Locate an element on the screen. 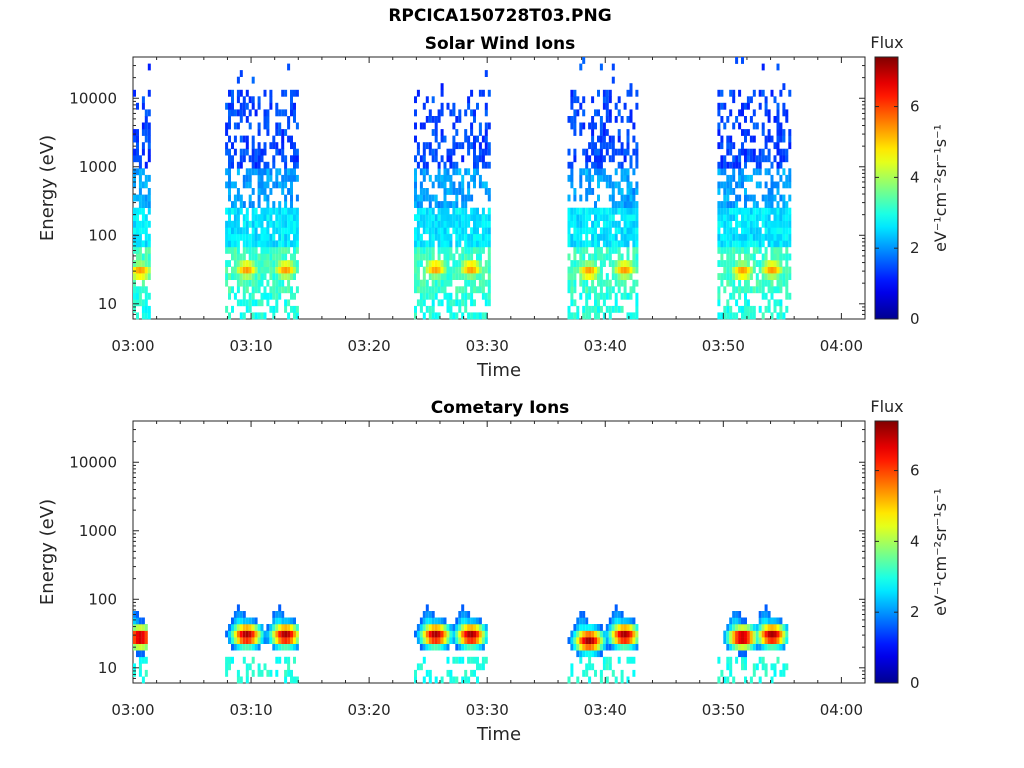 The height and width of the screenshot is (768, 1024). colorbar-title: Flux is located at coordinates (886, 42).